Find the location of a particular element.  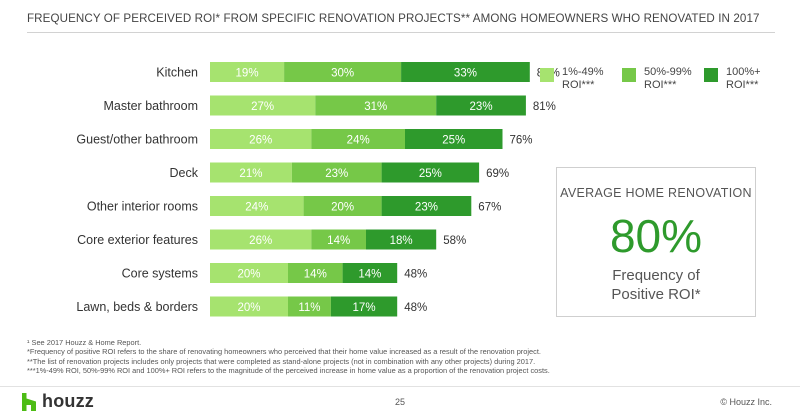

bar-value-label: 30% is located at coordinates (342, 73).